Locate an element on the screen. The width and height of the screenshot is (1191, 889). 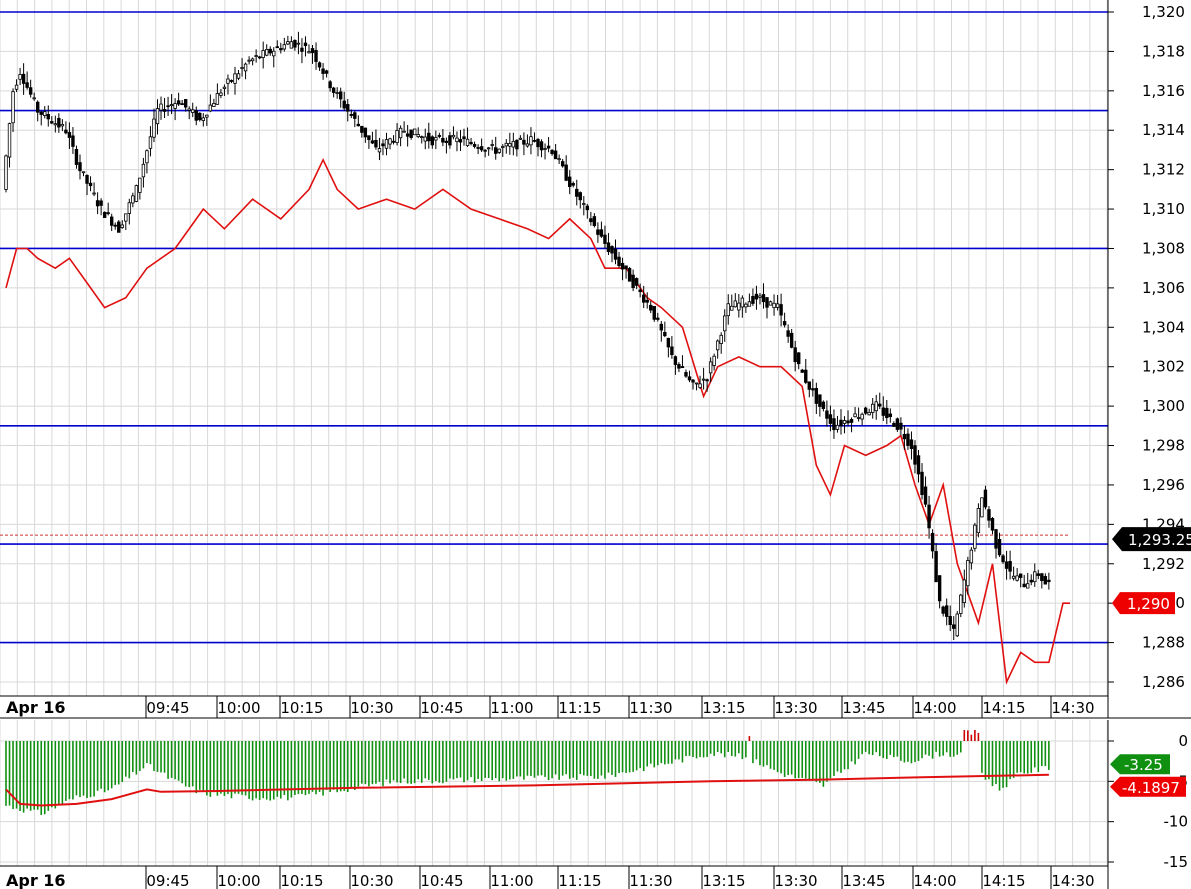
osc-date-label: Apr 16 is located at coordinates (36, 880).